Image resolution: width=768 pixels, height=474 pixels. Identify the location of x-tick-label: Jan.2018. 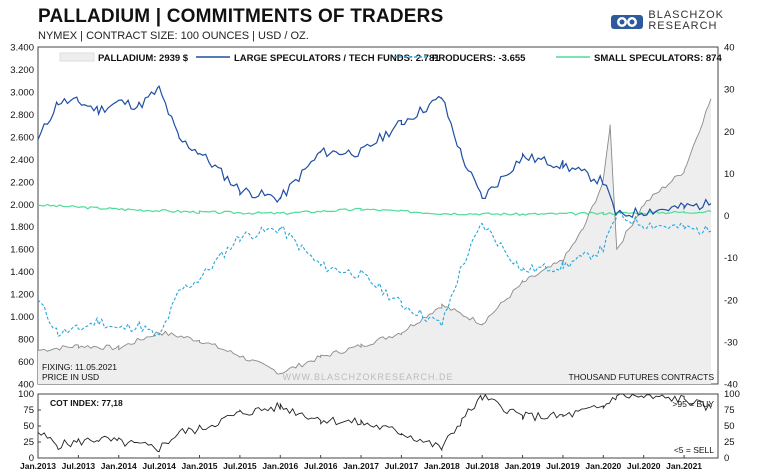
(442, 466).